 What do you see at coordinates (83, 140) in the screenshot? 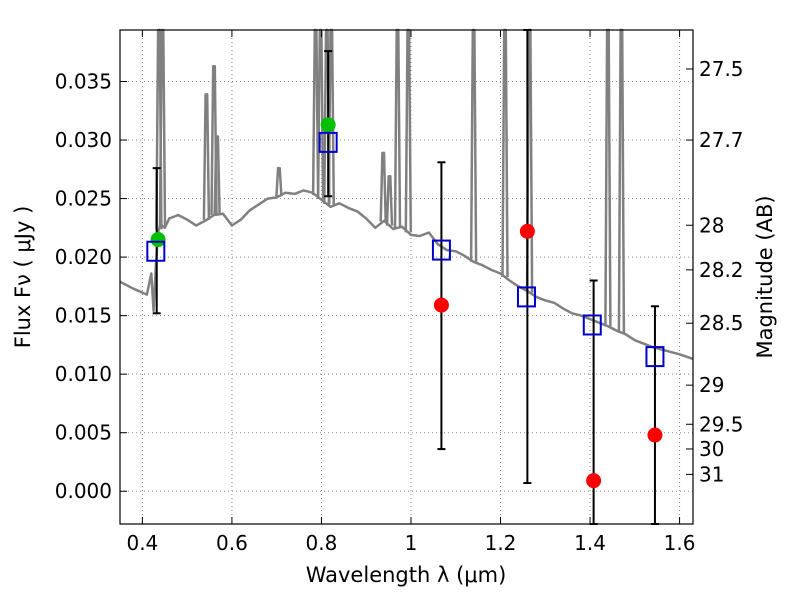
I see `y-tick-label: 0.030` at bounding box center [83, 140].